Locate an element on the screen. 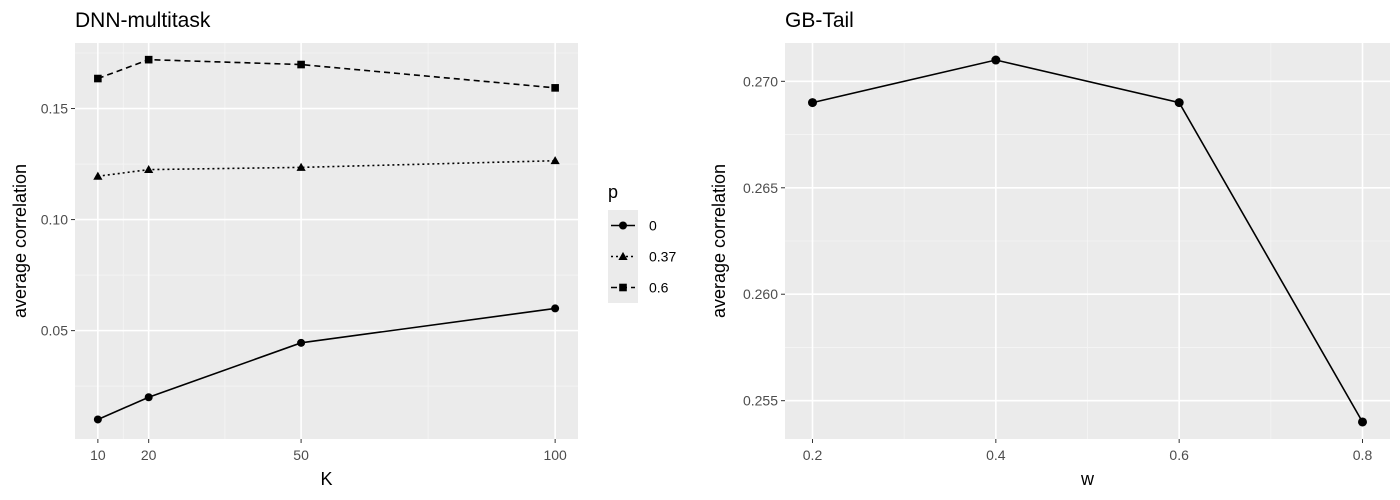 This screenshot has height=500, width=1400. y-tick-label: 0.265 is located at coordinates (760, 188).